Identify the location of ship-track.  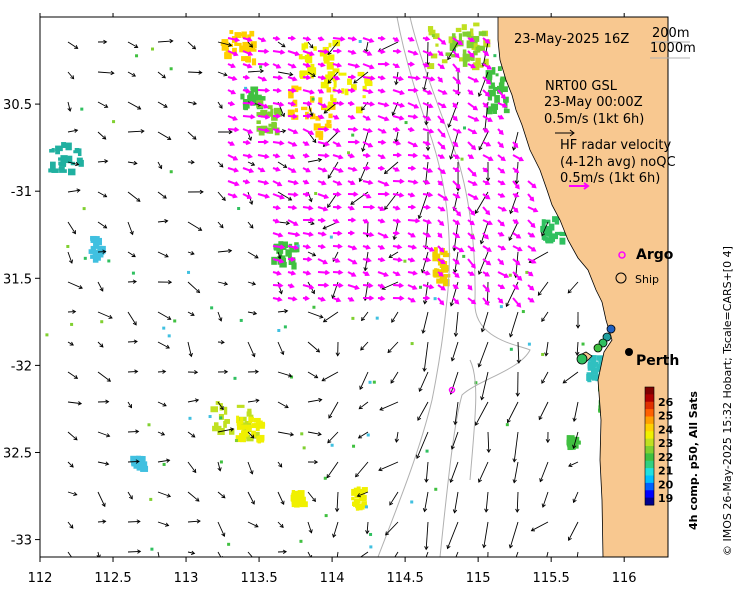
(596, 344).